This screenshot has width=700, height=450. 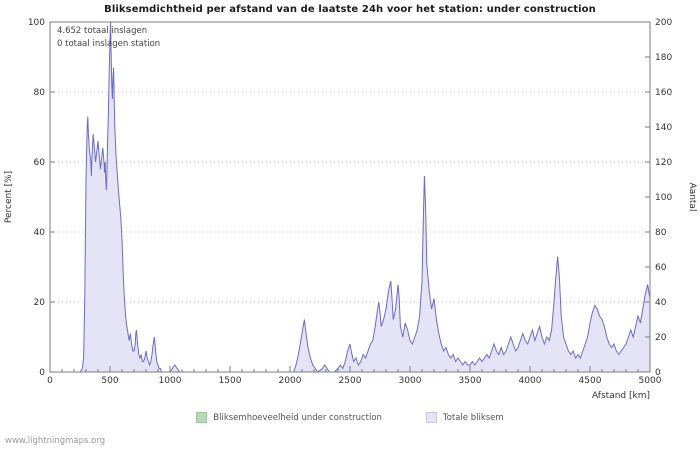 What do you see at coordinates (663, 23) in the screenshot?
I see `y-right-tick-label: 200` at bounding box center [663, 23].